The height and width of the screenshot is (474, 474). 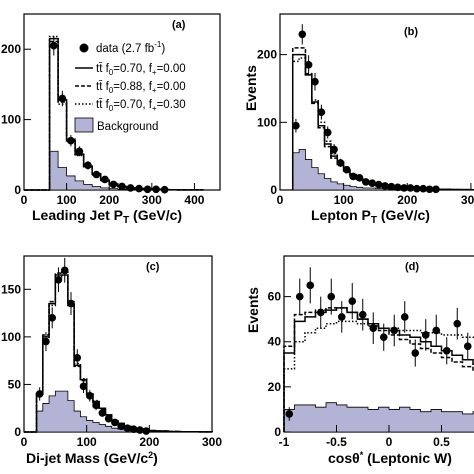 I want to click on panel-c-xlabel: Di-jet Mass (GeV/c2), so click(x=92, y=458).